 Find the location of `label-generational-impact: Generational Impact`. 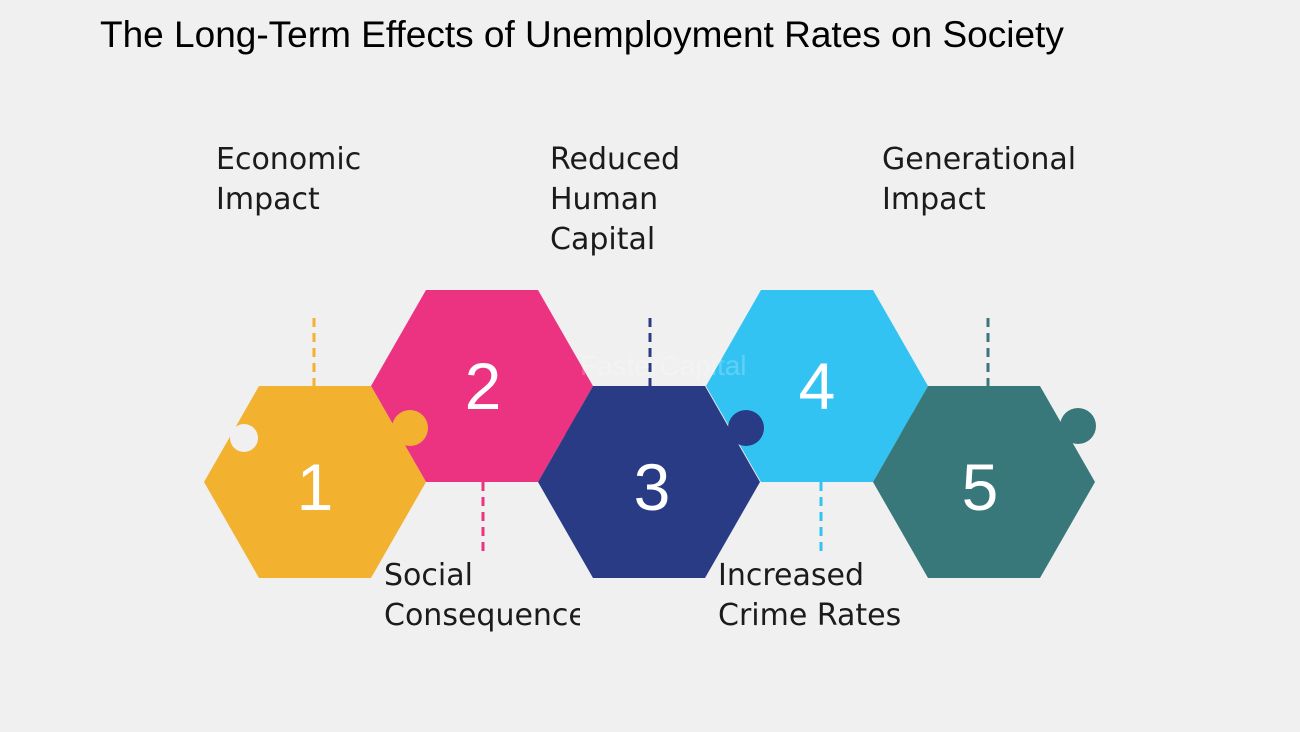

label-generational-impact: Generational Impact is located at coordinates (981, 180).